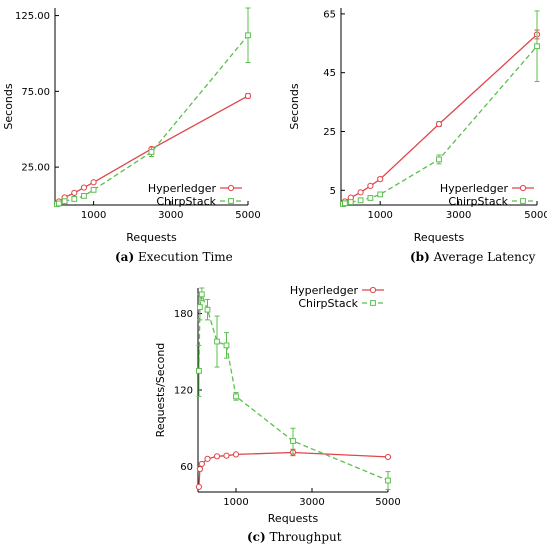 This screenshot has height=550, width=547. What do you see at coordinates (304, 537) in the screenshot?
I see `caption-text: Throughput` at bounding box center [304, 537].